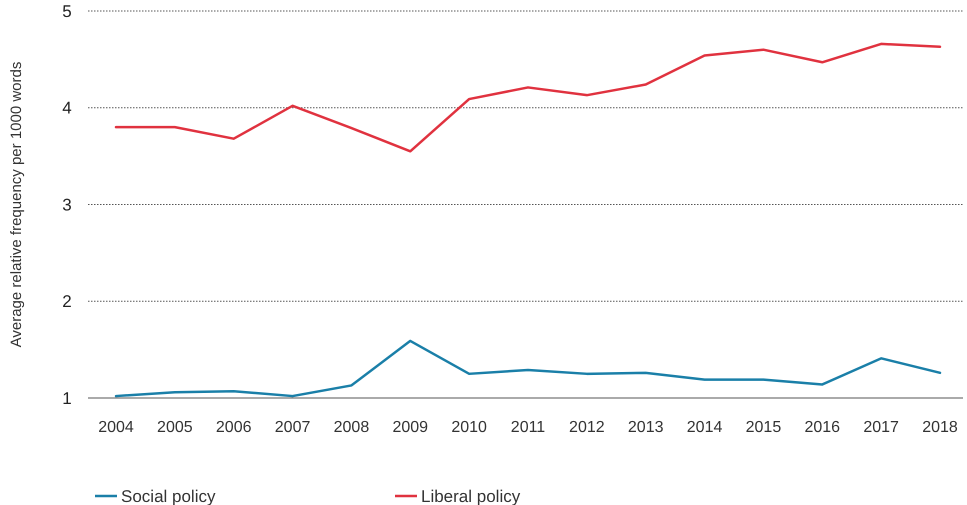 The image size is (967, 505). I want to click on x-tick-label: 2018, so click(940, 427).